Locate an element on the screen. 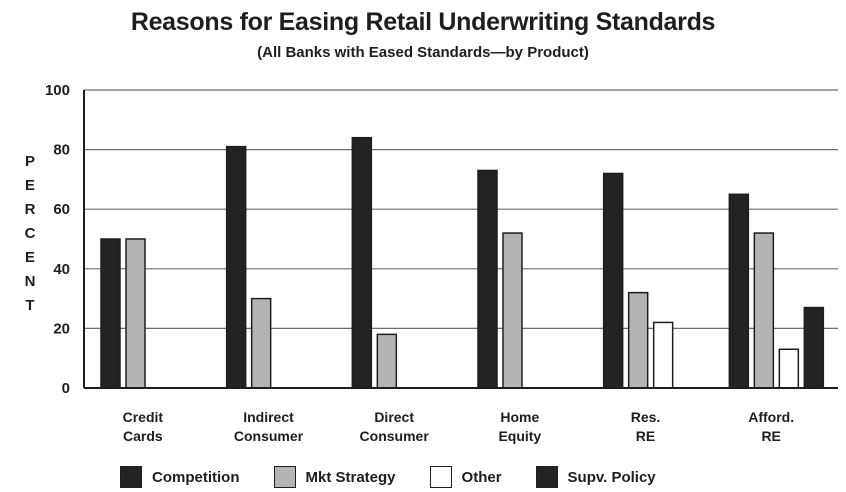 Image resolution: width=846 pixels, height=492 pixels. y-tick-label: 0 is located at coordinates (66, 388).